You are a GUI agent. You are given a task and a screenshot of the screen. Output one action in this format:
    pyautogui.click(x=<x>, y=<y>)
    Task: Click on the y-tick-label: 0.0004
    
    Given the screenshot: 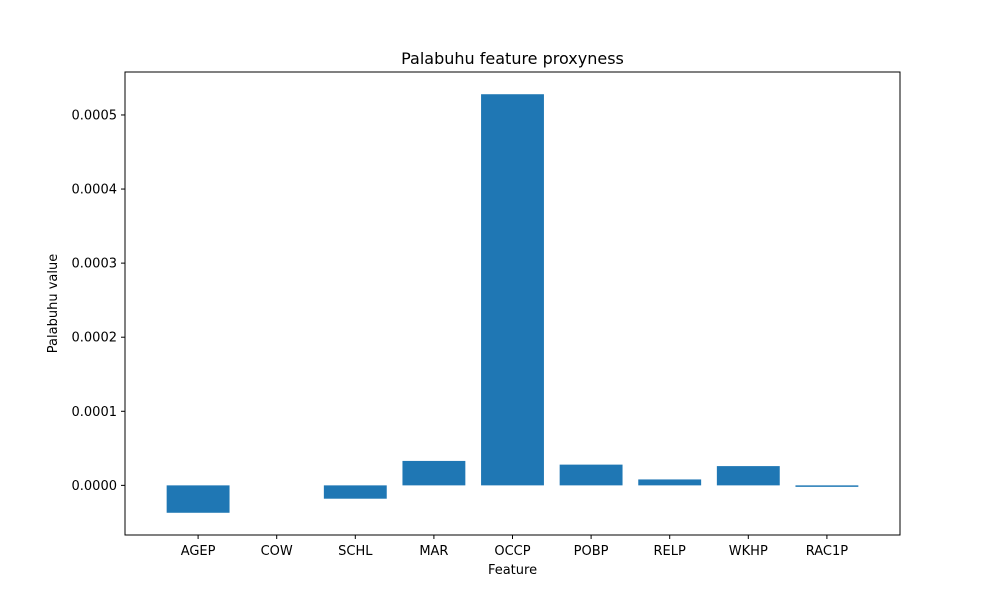 What is the action you would take?
    pyautogui.click(x=95, y=190)
    